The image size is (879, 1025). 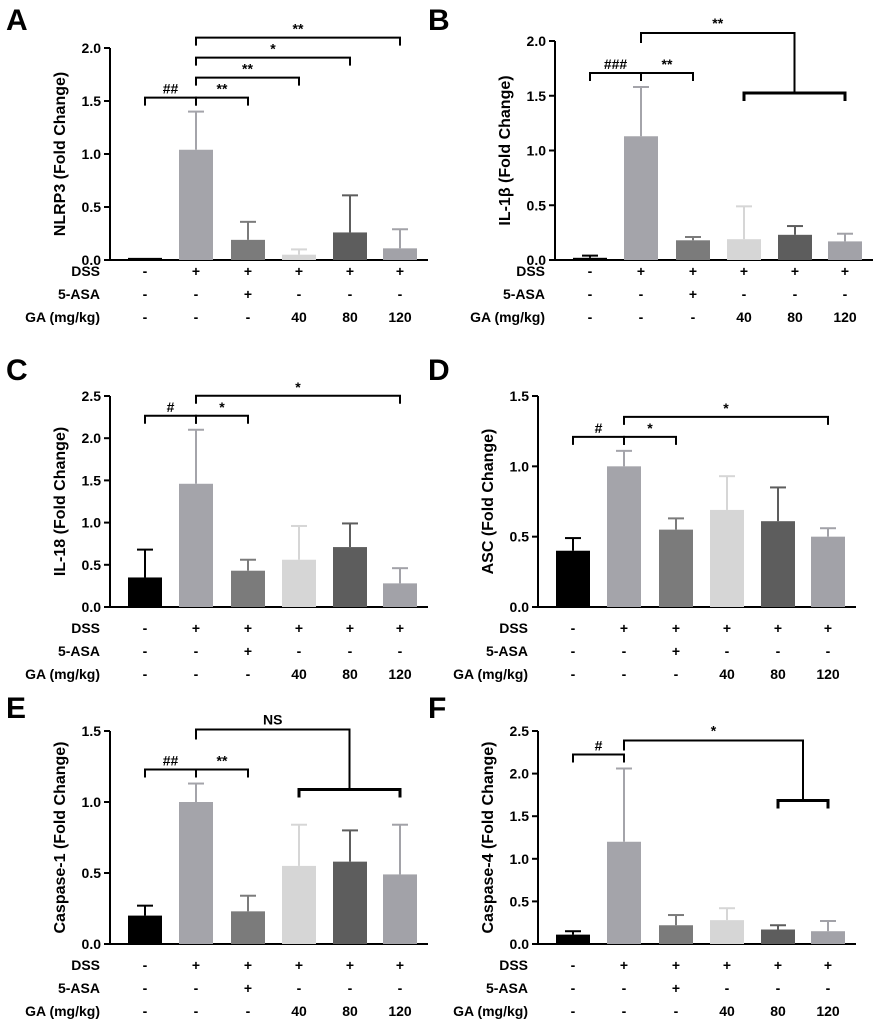 I want to click on significance-label: #, so click(x=171, y=407).